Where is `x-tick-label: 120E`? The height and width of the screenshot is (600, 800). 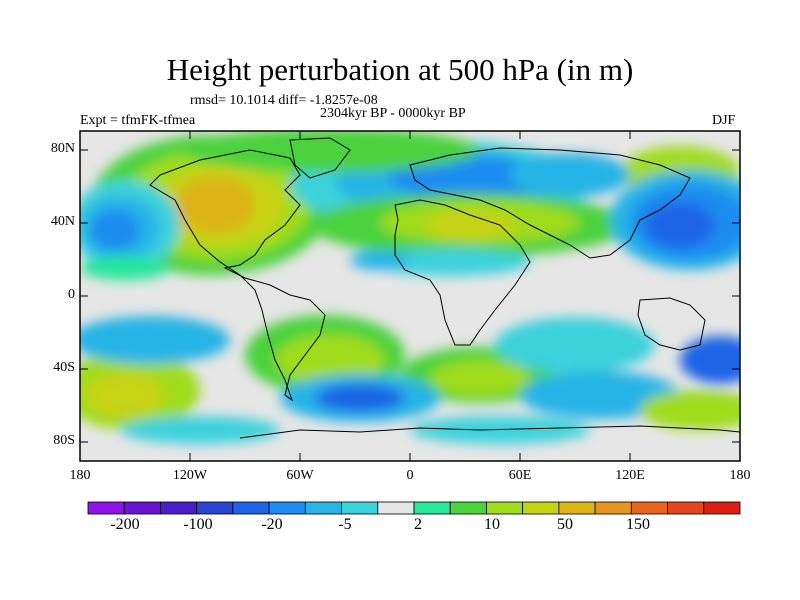 x-tick-label: 120E is located at coordinates (630, 475).